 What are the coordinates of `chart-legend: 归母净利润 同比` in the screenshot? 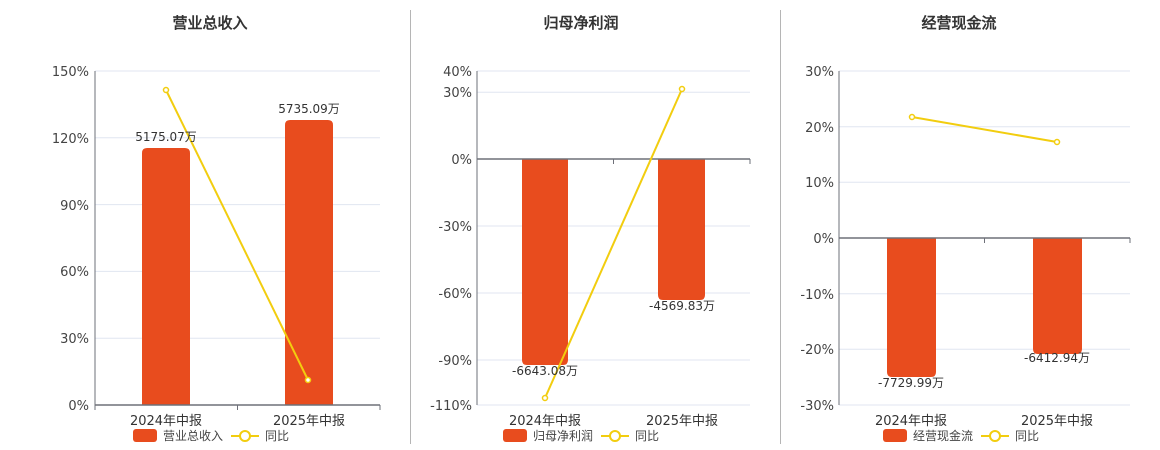 It's located at (581, 435).